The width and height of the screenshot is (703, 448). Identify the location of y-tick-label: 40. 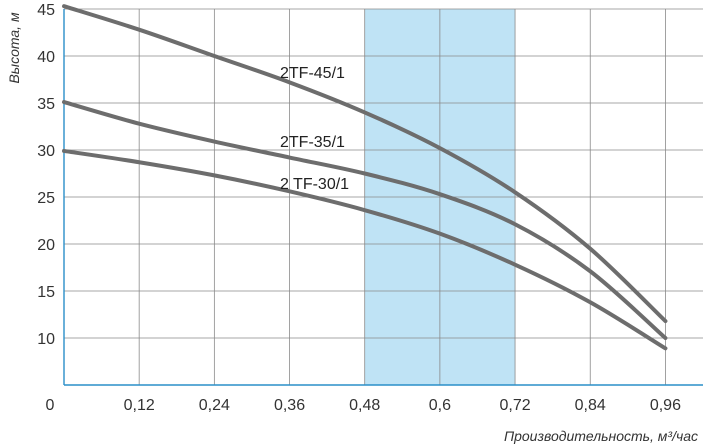
(46, 57).